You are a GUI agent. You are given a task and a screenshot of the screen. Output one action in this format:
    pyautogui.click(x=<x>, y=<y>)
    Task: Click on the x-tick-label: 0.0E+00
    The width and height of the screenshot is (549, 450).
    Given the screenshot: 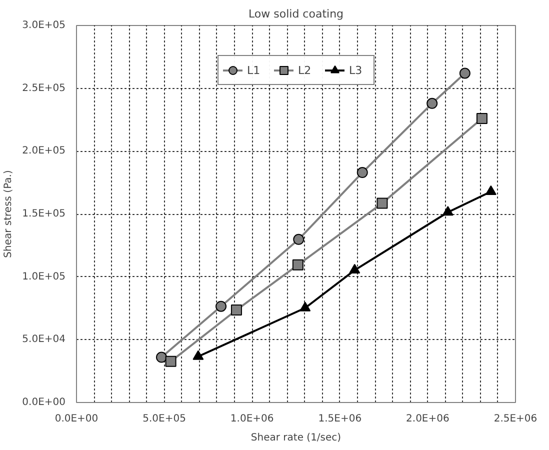 What is the action you would take?
    pyautogui.click(x=76, y=419)
    